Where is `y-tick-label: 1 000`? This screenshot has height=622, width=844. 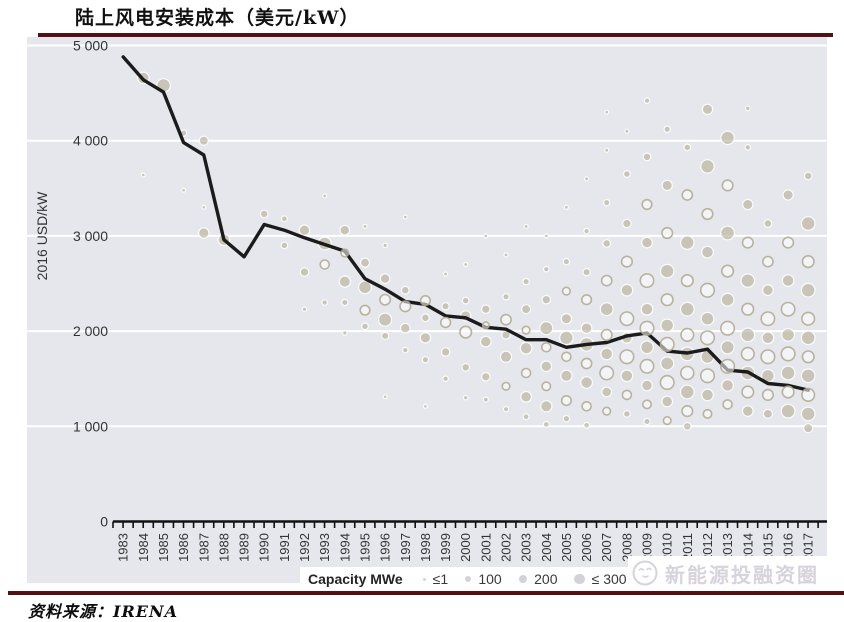
y-tick-label: 1 000 is located at coordinates (90, 426).